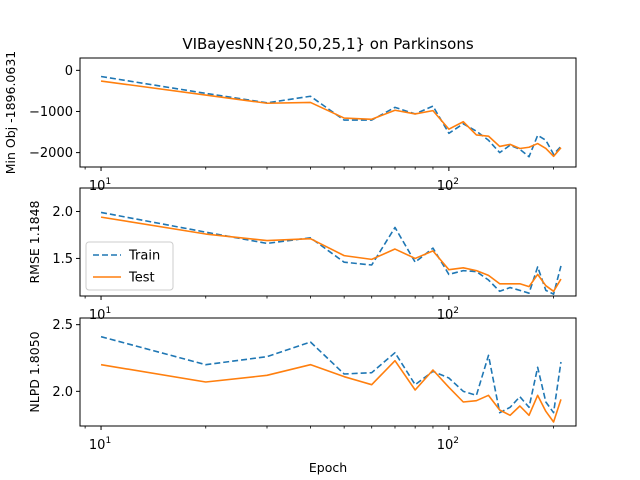  What do you see at coordinates (62, 259) in the screenshot?
I see `y-tick-label: 1.5` at bounding box center [62, 259].